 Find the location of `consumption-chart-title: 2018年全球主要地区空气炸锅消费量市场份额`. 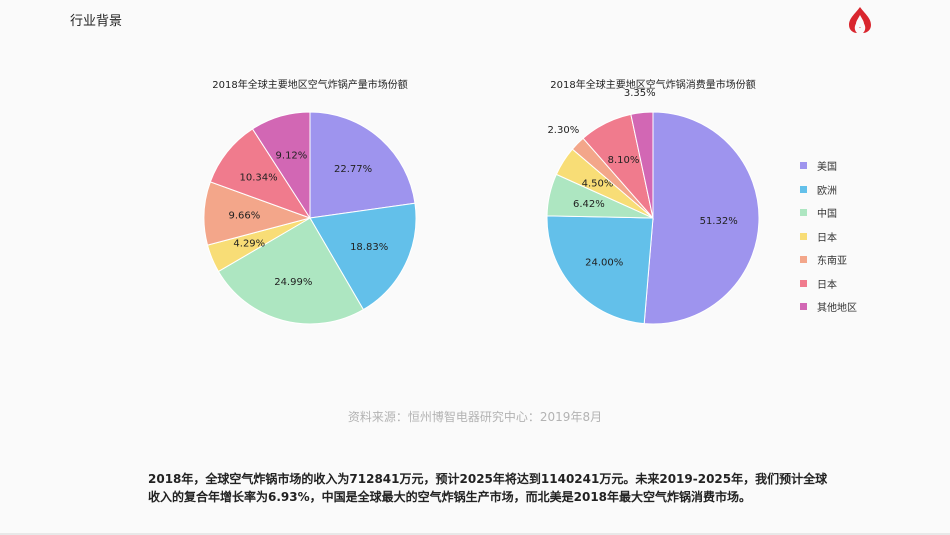

consumption-chart-title: 2018年全球主要地区空气炸锅消费量市场份额 is located at coordinates (653, 85).